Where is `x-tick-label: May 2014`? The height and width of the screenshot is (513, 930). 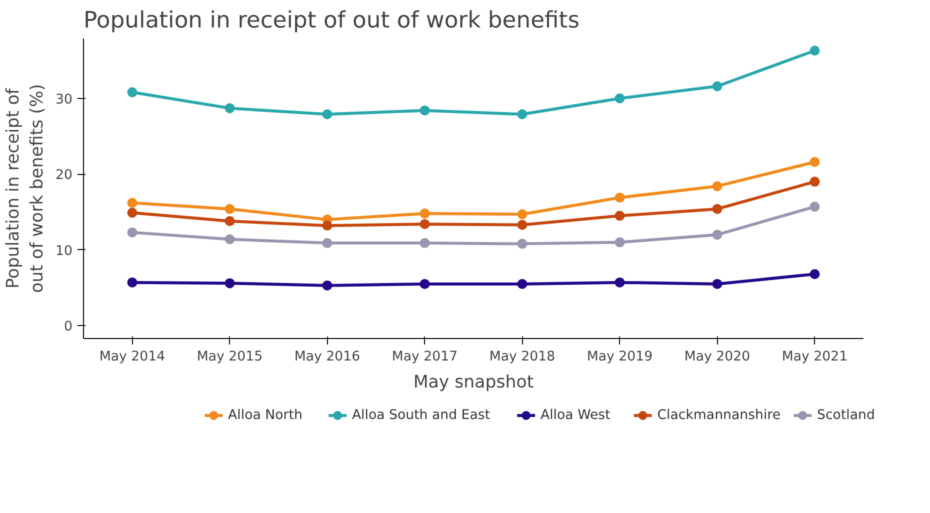
x-tick-label: May 2014 is located at coordinates (132, 357).